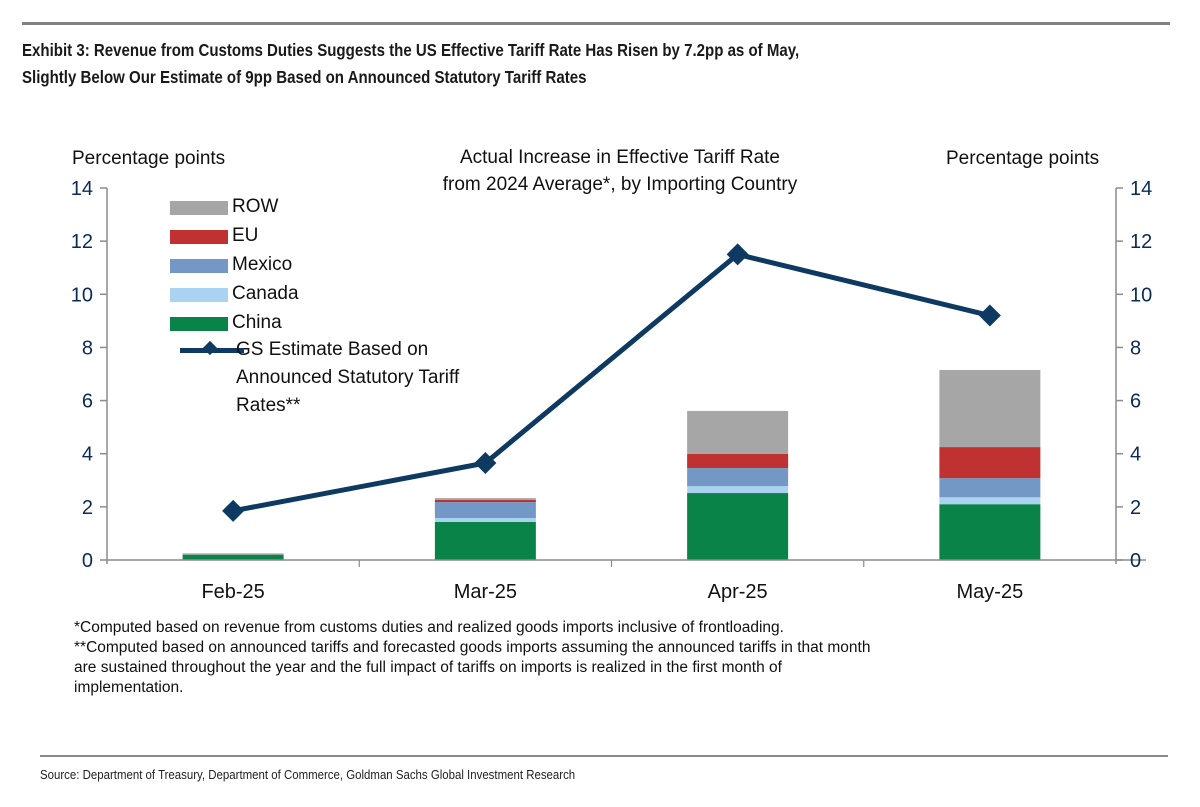 Image resolution: width=1200 pixels, height=807 pixels. What do you see at coordinates (232, 592) in the screenshot?
I see `x-tick-label: Feb-25` at bounding box center [232, 592].